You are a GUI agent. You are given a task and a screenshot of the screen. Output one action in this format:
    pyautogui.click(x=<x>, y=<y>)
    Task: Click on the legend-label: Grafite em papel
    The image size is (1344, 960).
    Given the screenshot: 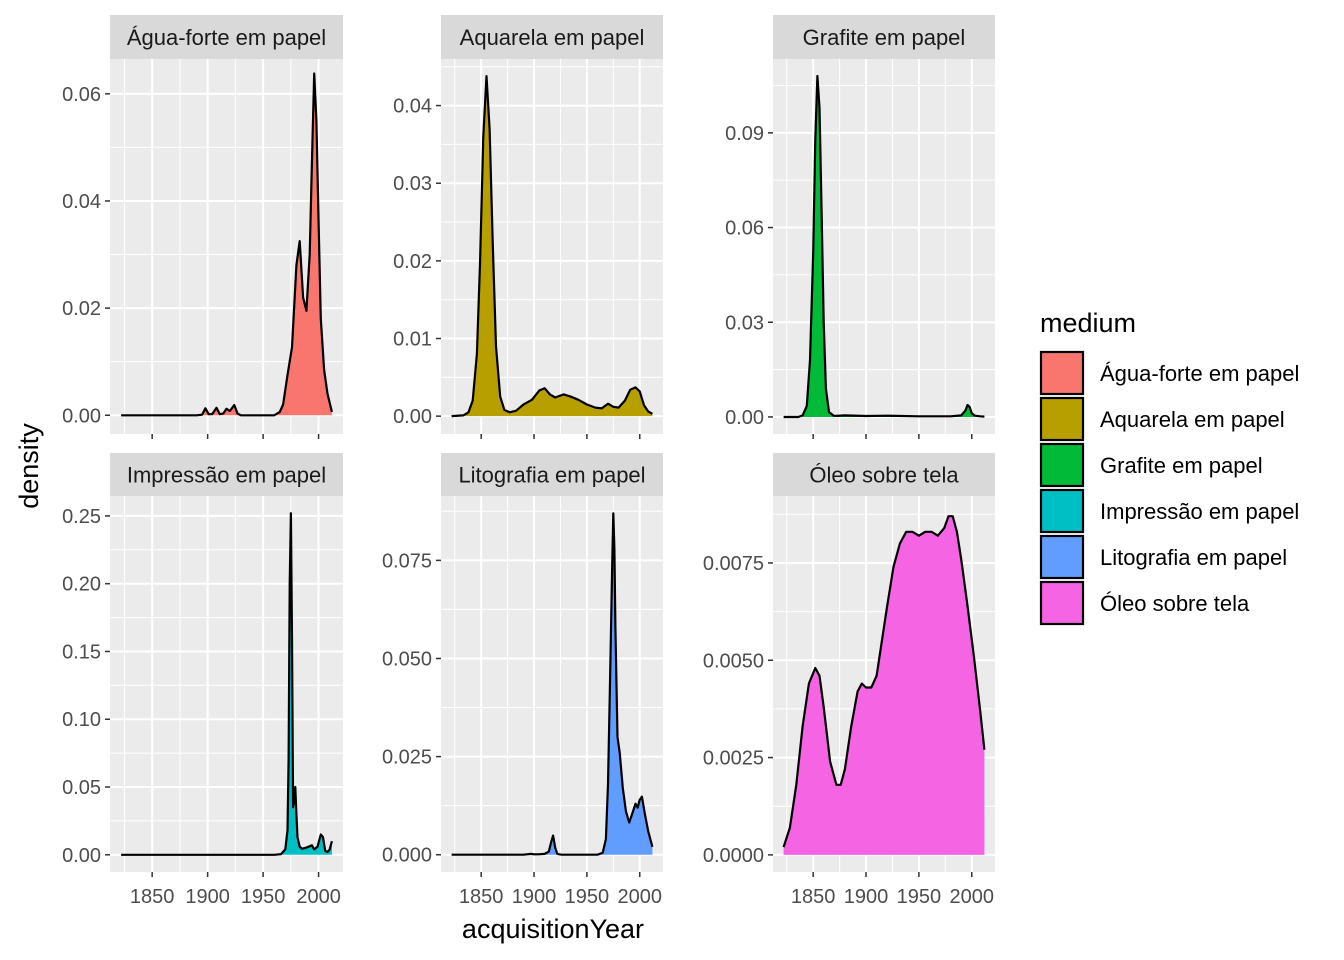 What is the action you would take?
    pyautogui.click(x=1181, y=465)
    